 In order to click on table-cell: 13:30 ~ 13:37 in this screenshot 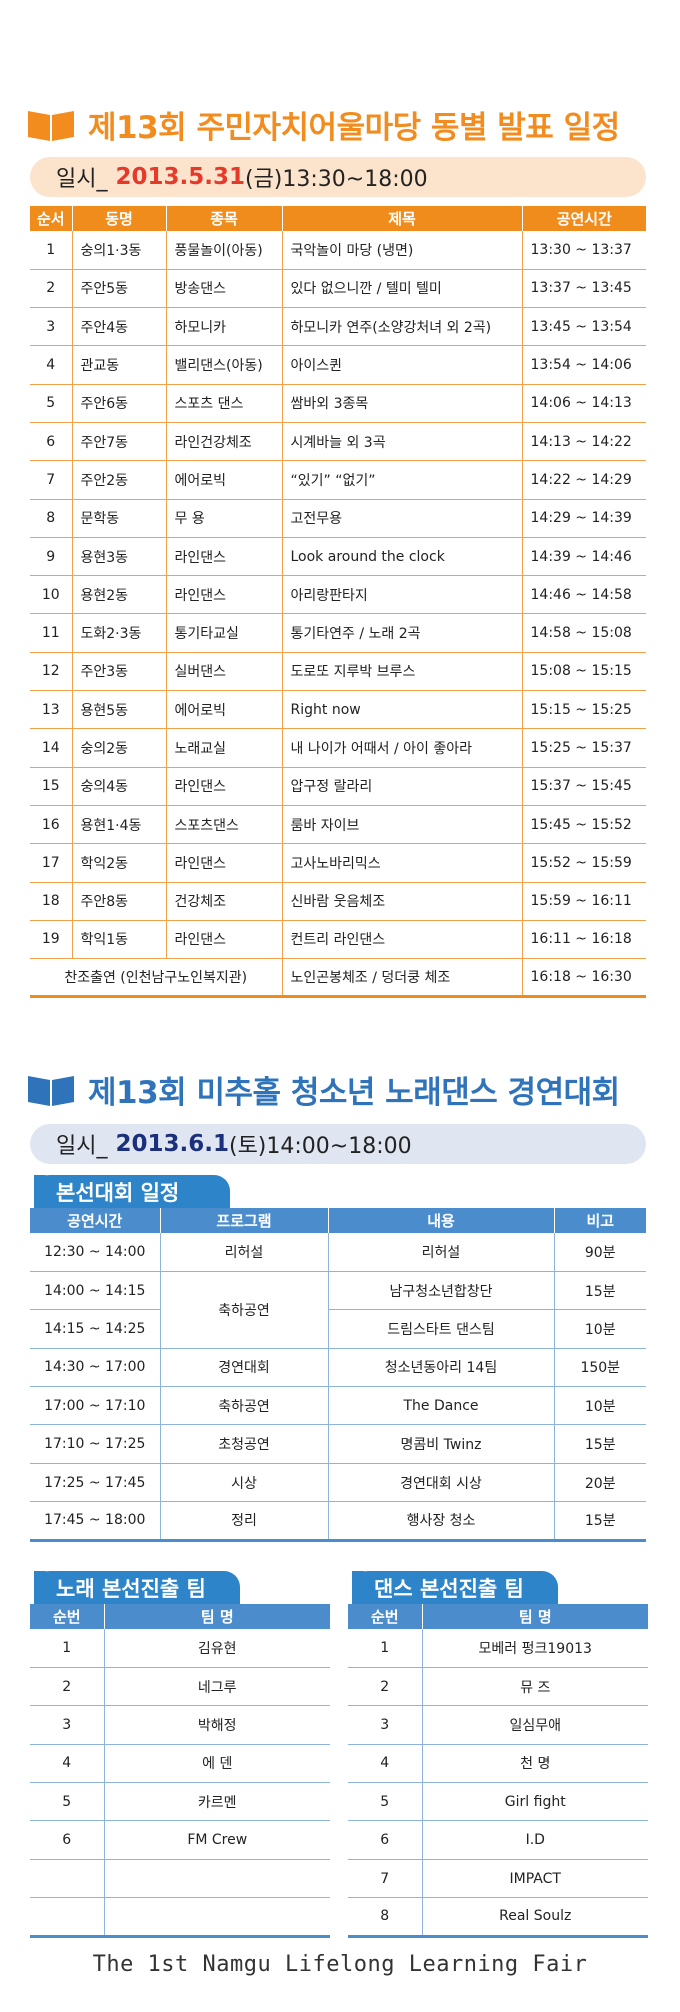, I will do `click(583, 250)`.